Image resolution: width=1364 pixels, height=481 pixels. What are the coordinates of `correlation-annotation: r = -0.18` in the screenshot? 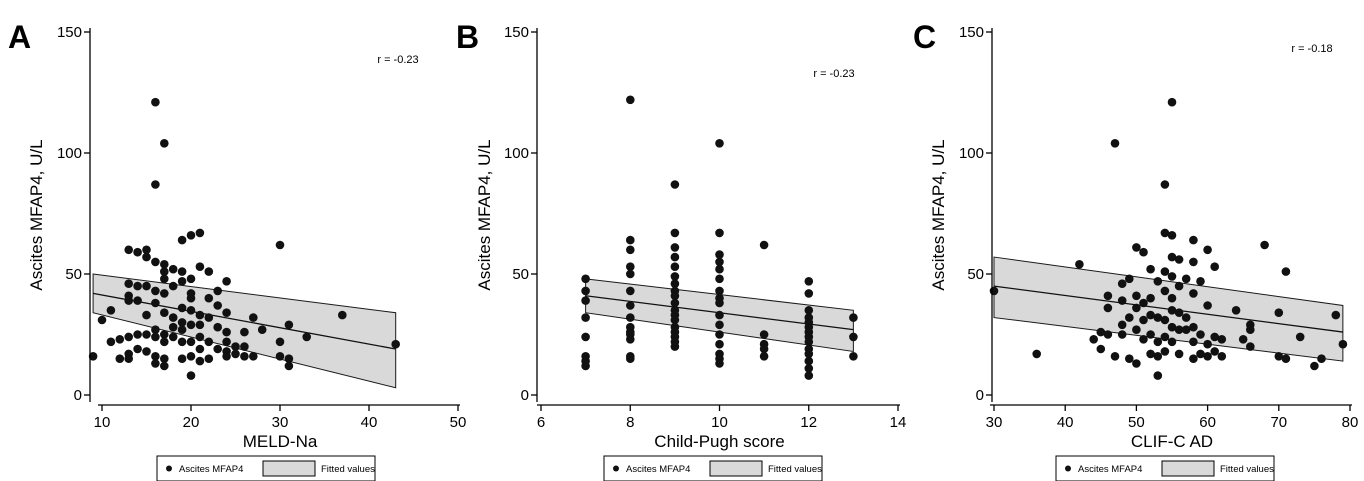 It's located at (1311, 49).